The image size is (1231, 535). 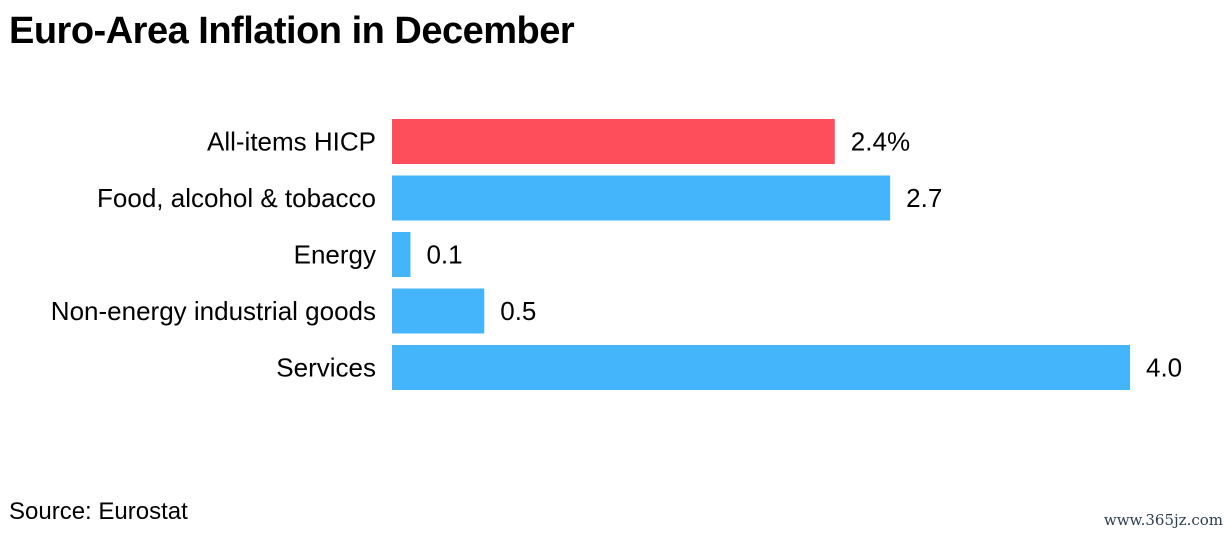 What do you see at coordinates (213, 311) in the screenshot?
I see `category-label: Non-energy industrial goods` at bounding box center [213, 311].